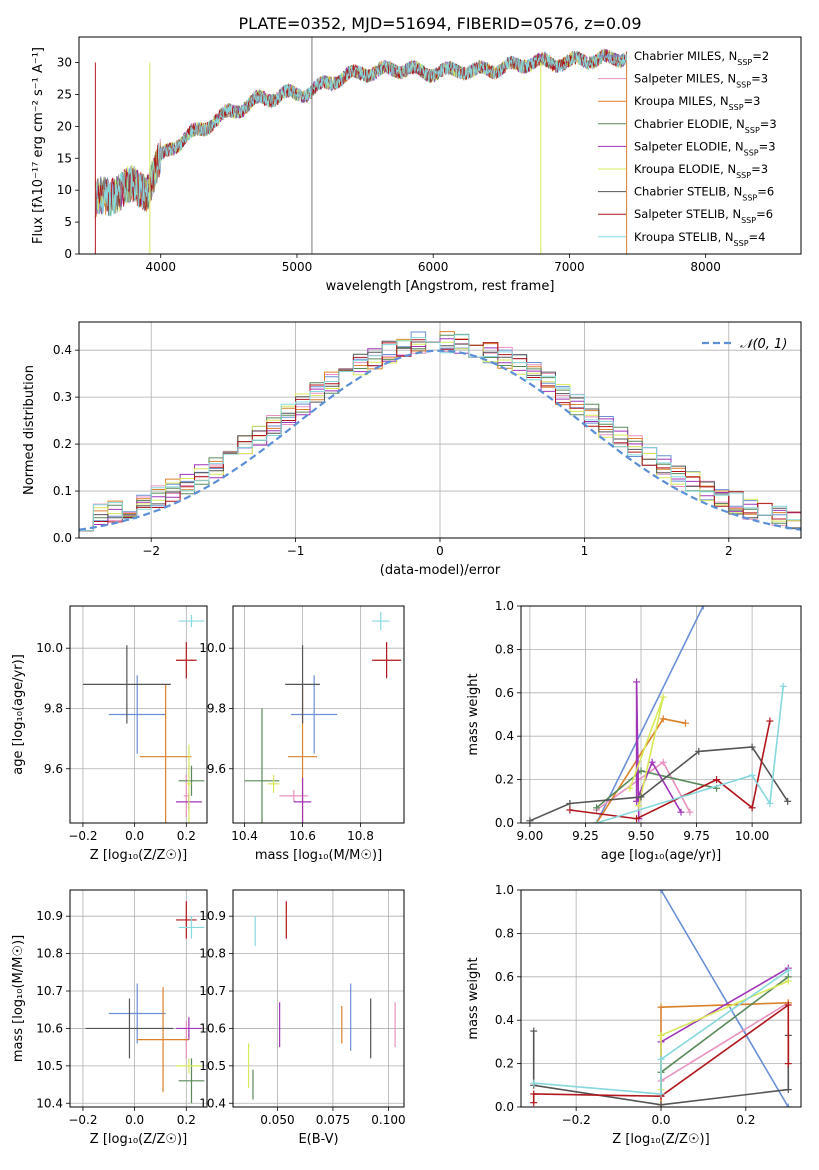 This screenshot has height=1170, width=819. I want to click on y-tick-label: 10.9, so click(212, 916).